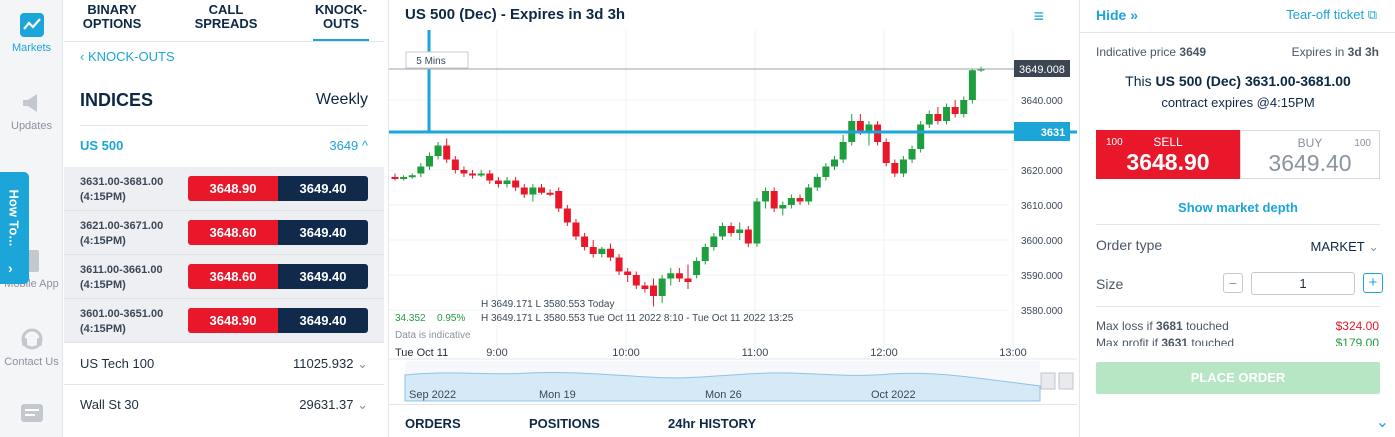 This screenshot has width=1395, height=437. What do you see at coordinates (117, 363) in the screenshot?
I see `market-name: US Tech 100` at bounding box center [117, 363].